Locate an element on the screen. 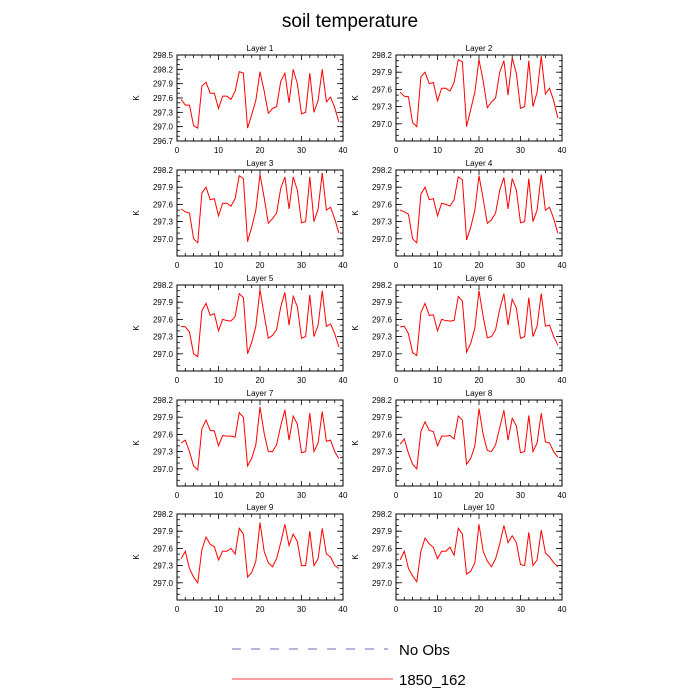 The image size is (700, 700). panel-title: Layer 9 is located at coordinates (260, 507).